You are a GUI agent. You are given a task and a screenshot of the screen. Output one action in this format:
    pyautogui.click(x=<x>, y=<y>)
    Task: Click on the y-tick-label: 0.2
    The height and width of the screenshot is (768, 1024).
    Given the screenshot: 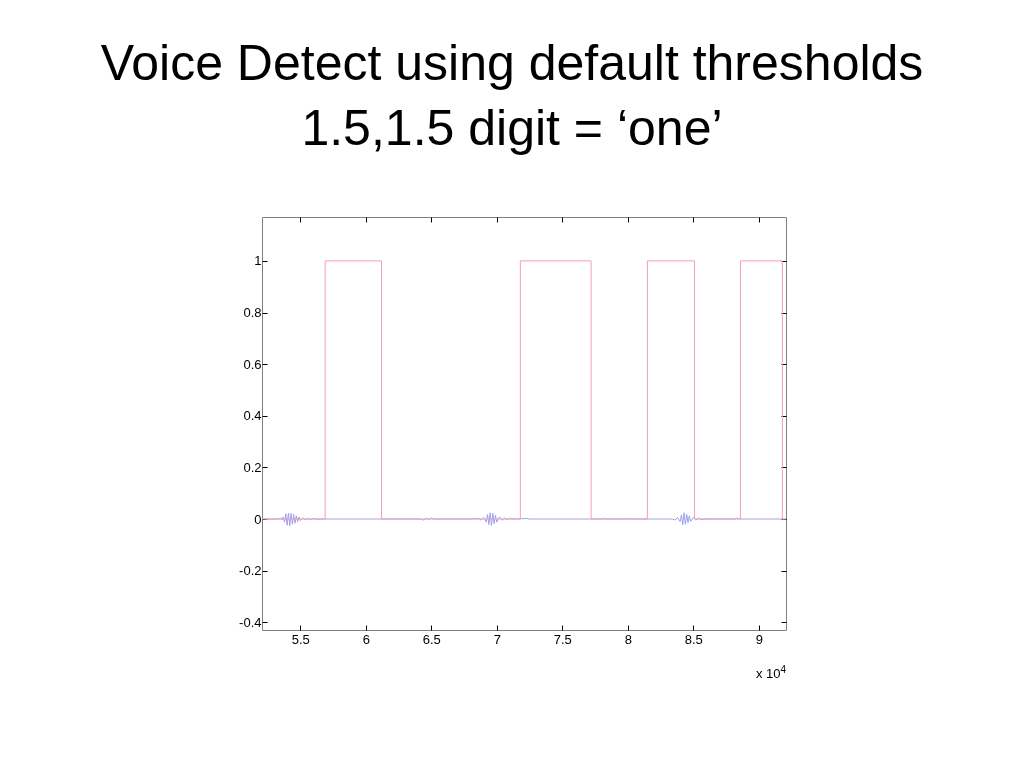 What is the action you would take?
    pyautogui.click(x=252, y=467)
    